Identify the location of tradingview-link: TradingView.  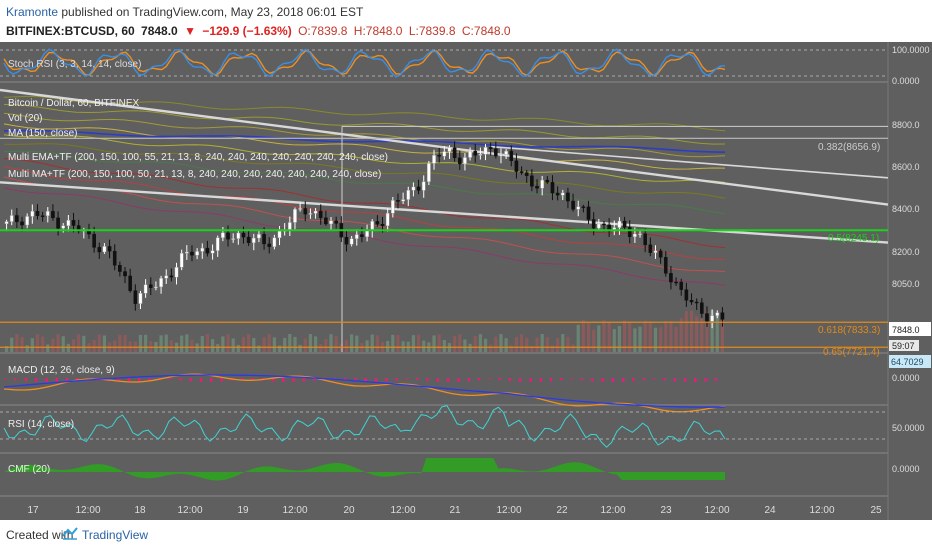
(115, 535).